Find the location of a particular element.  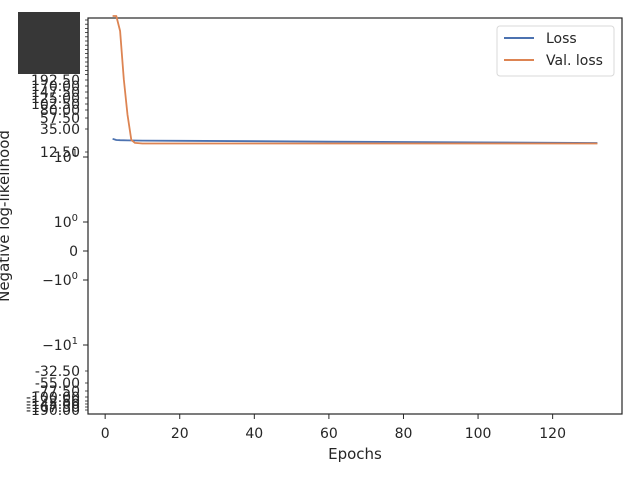

y-tick-label-overlap-band is located at coordinates (49, 43).